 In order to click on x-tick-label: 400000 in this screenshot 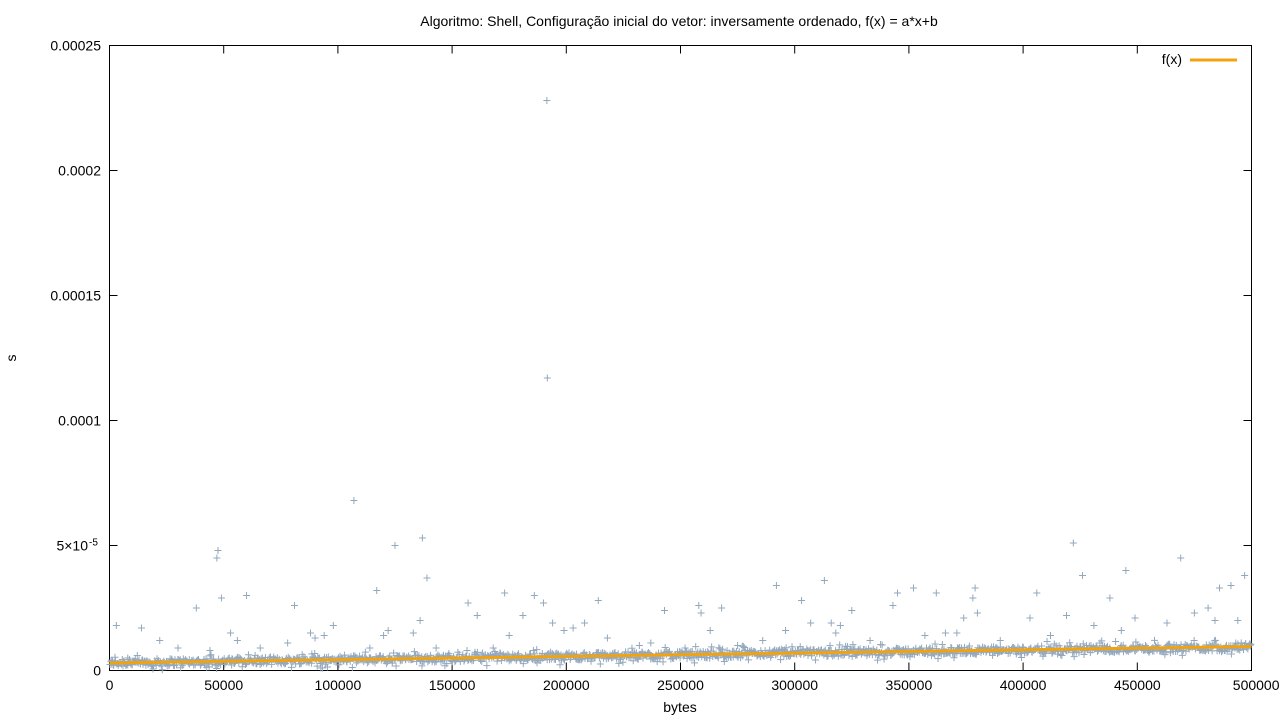, I will do `click(1023, 685)`.